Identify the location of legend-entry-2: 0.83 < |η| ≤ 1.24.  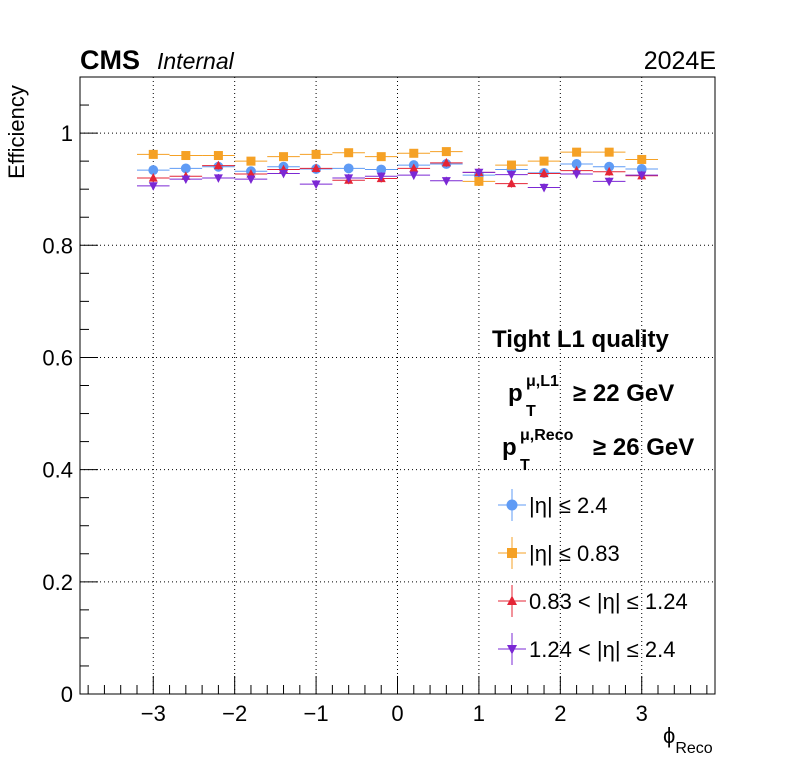
(593, 601).